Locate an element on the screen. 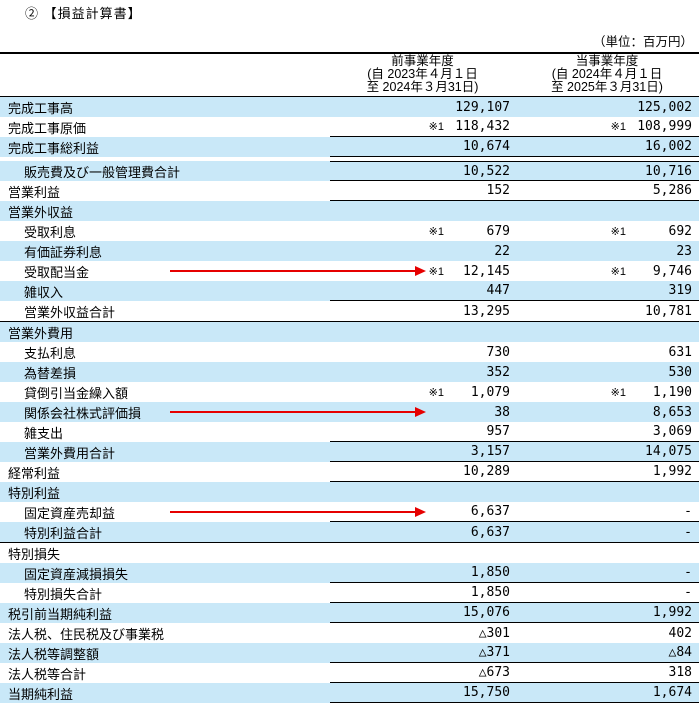 This screenshot has height=706, width=699. cell-prev-year: ※1 12,145 is located at coordinates (422, 271).